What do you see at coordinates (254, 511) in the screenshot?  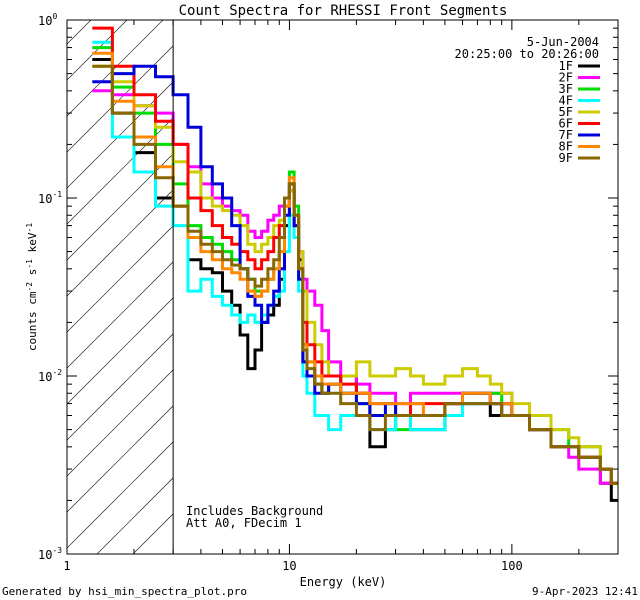 I see `note-background: Includes Background` at bounding box center [254, 511].